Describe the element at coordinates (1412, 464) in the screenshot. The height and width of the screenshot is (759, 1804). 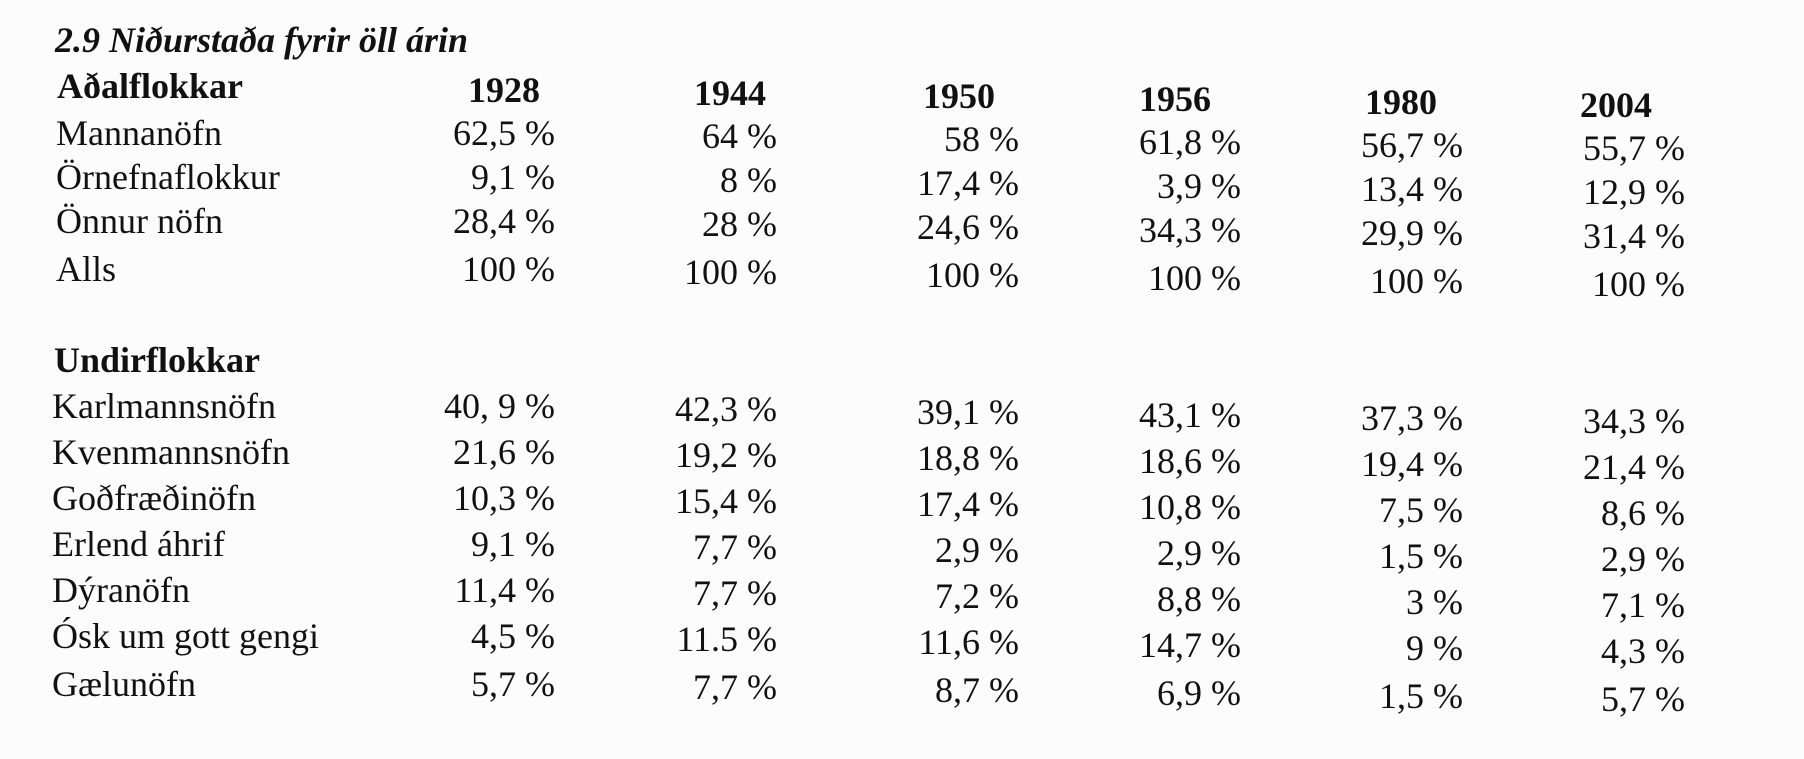
I see `cell-value: 19,4 %` at that location.